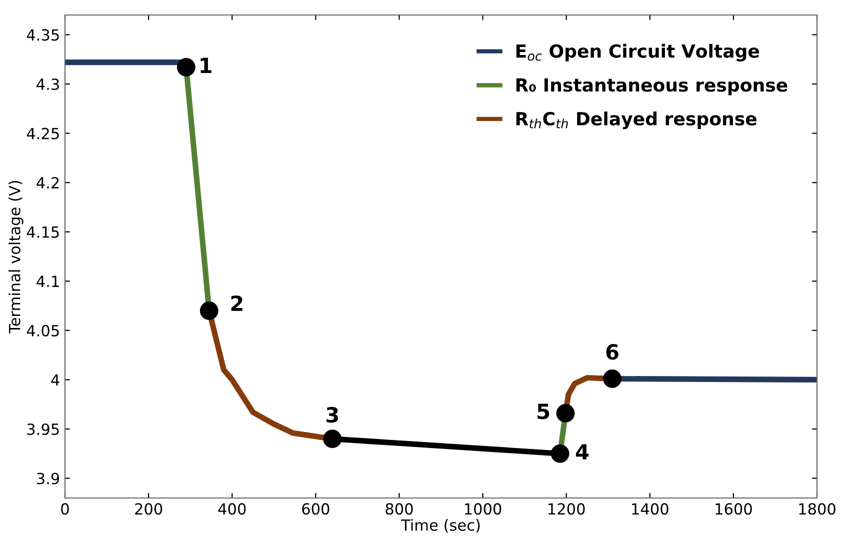 The image size is (841, 544). What do you see at coordinates (332, 414) in the screenshot?
I see `annotation: 3` at bounding box center [332, 414].